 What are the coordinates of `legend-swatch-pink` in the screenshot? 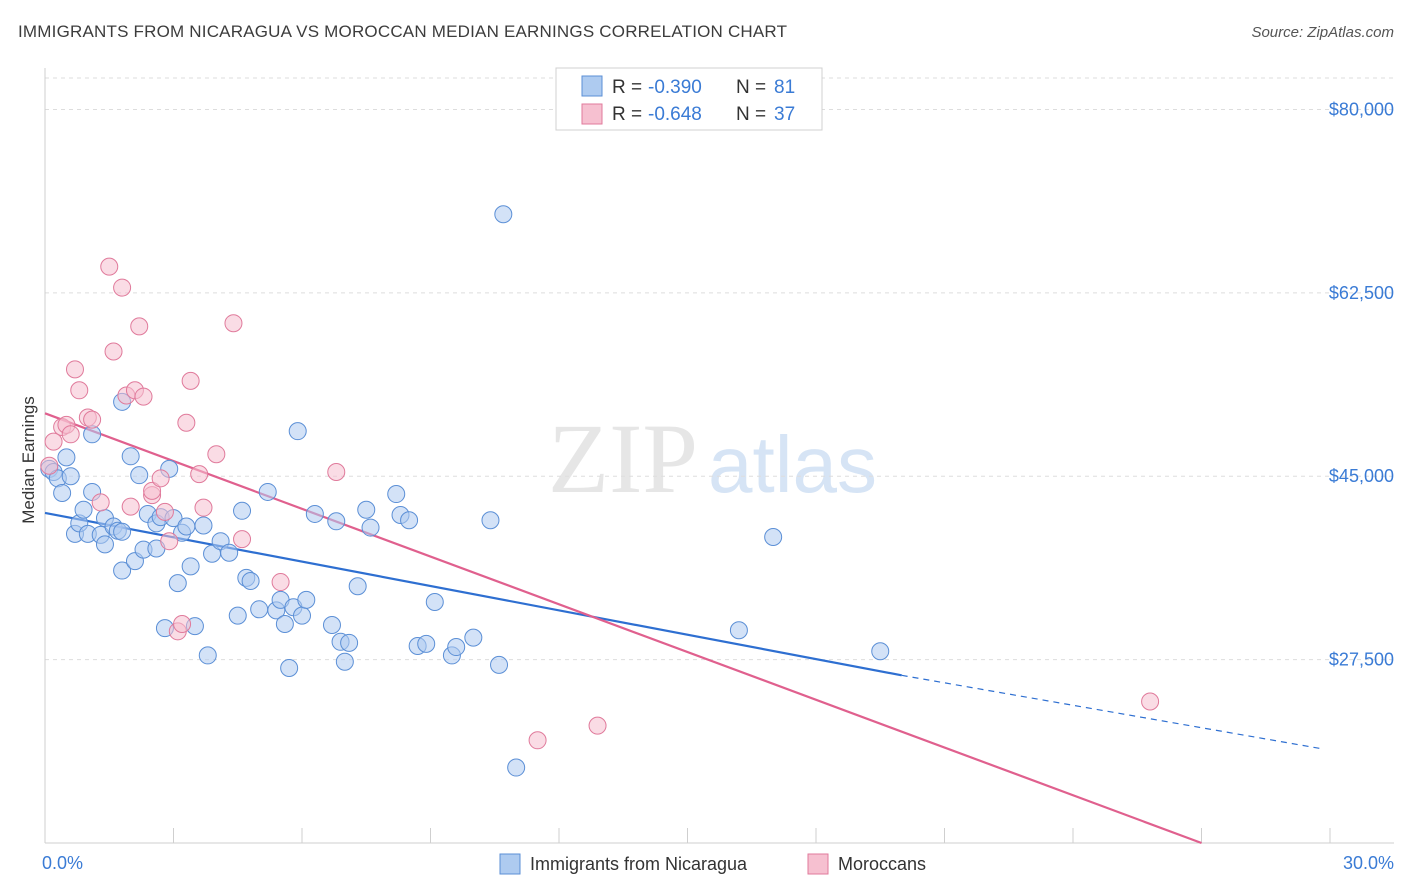 It's located at (592, 114).